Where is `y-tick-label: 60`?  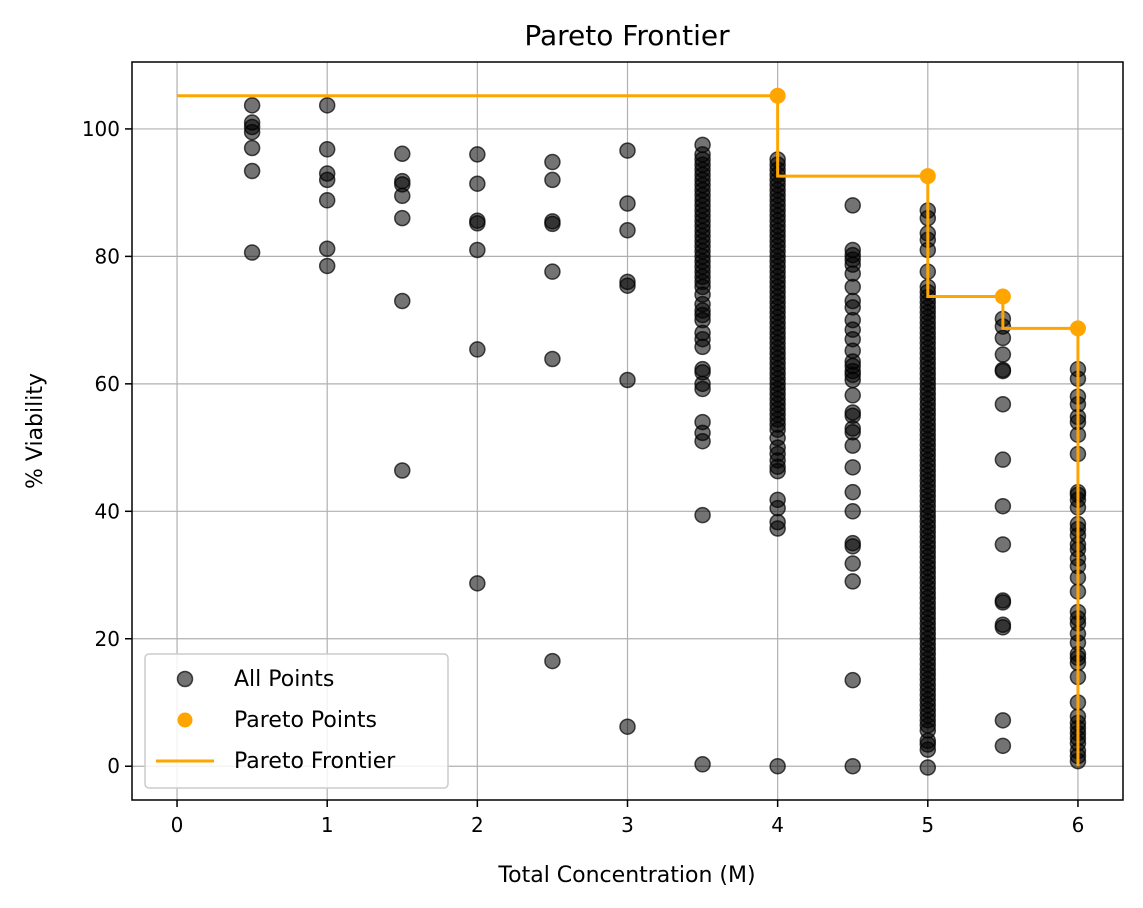 y-tick-label: 60 is located at coordinates (107, 384).